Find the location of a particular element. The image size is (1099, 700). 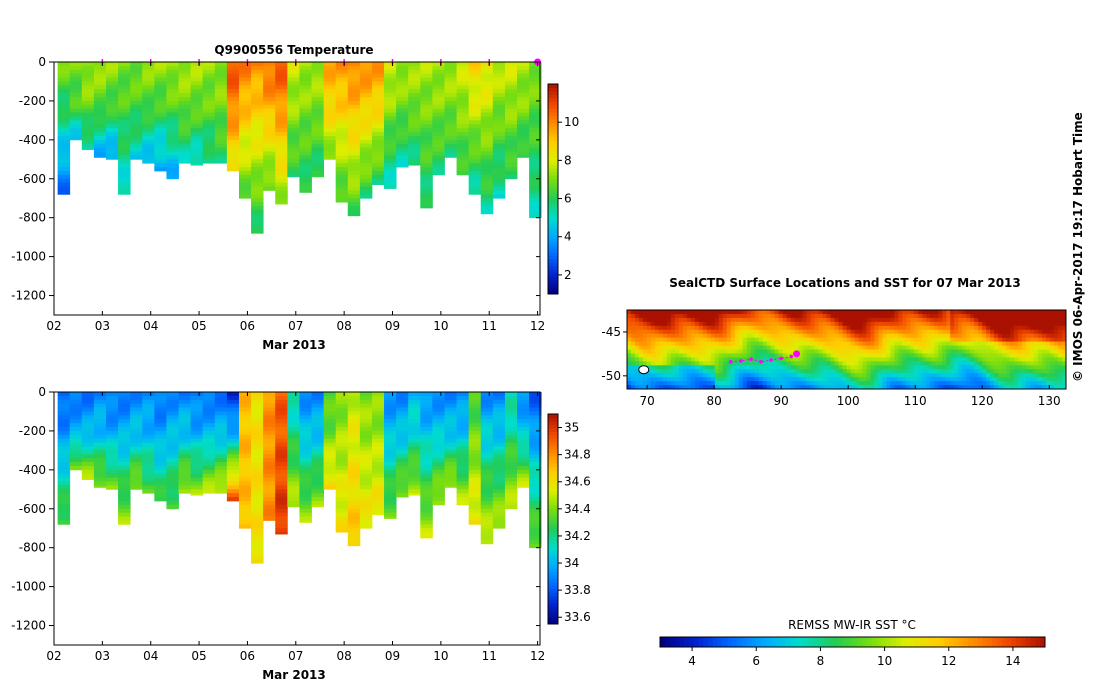

colorbar-tick-label: 34.2 is located at coordinates (577, 536).